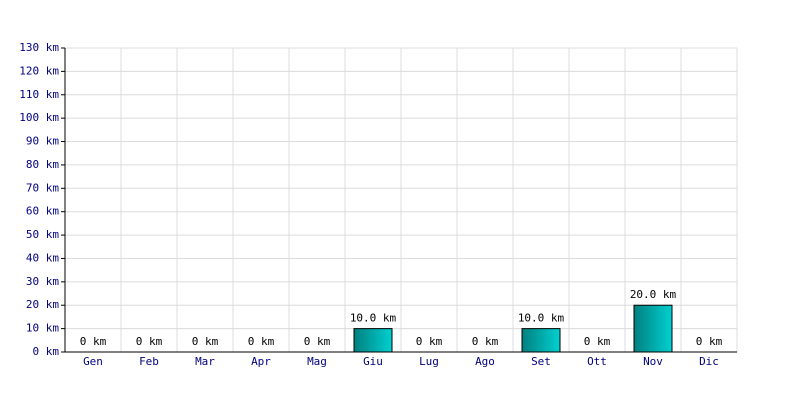  Describe the element at coordinates (46, 351) in the screenshot. I see `y-tick-label: 0 km` at that location.